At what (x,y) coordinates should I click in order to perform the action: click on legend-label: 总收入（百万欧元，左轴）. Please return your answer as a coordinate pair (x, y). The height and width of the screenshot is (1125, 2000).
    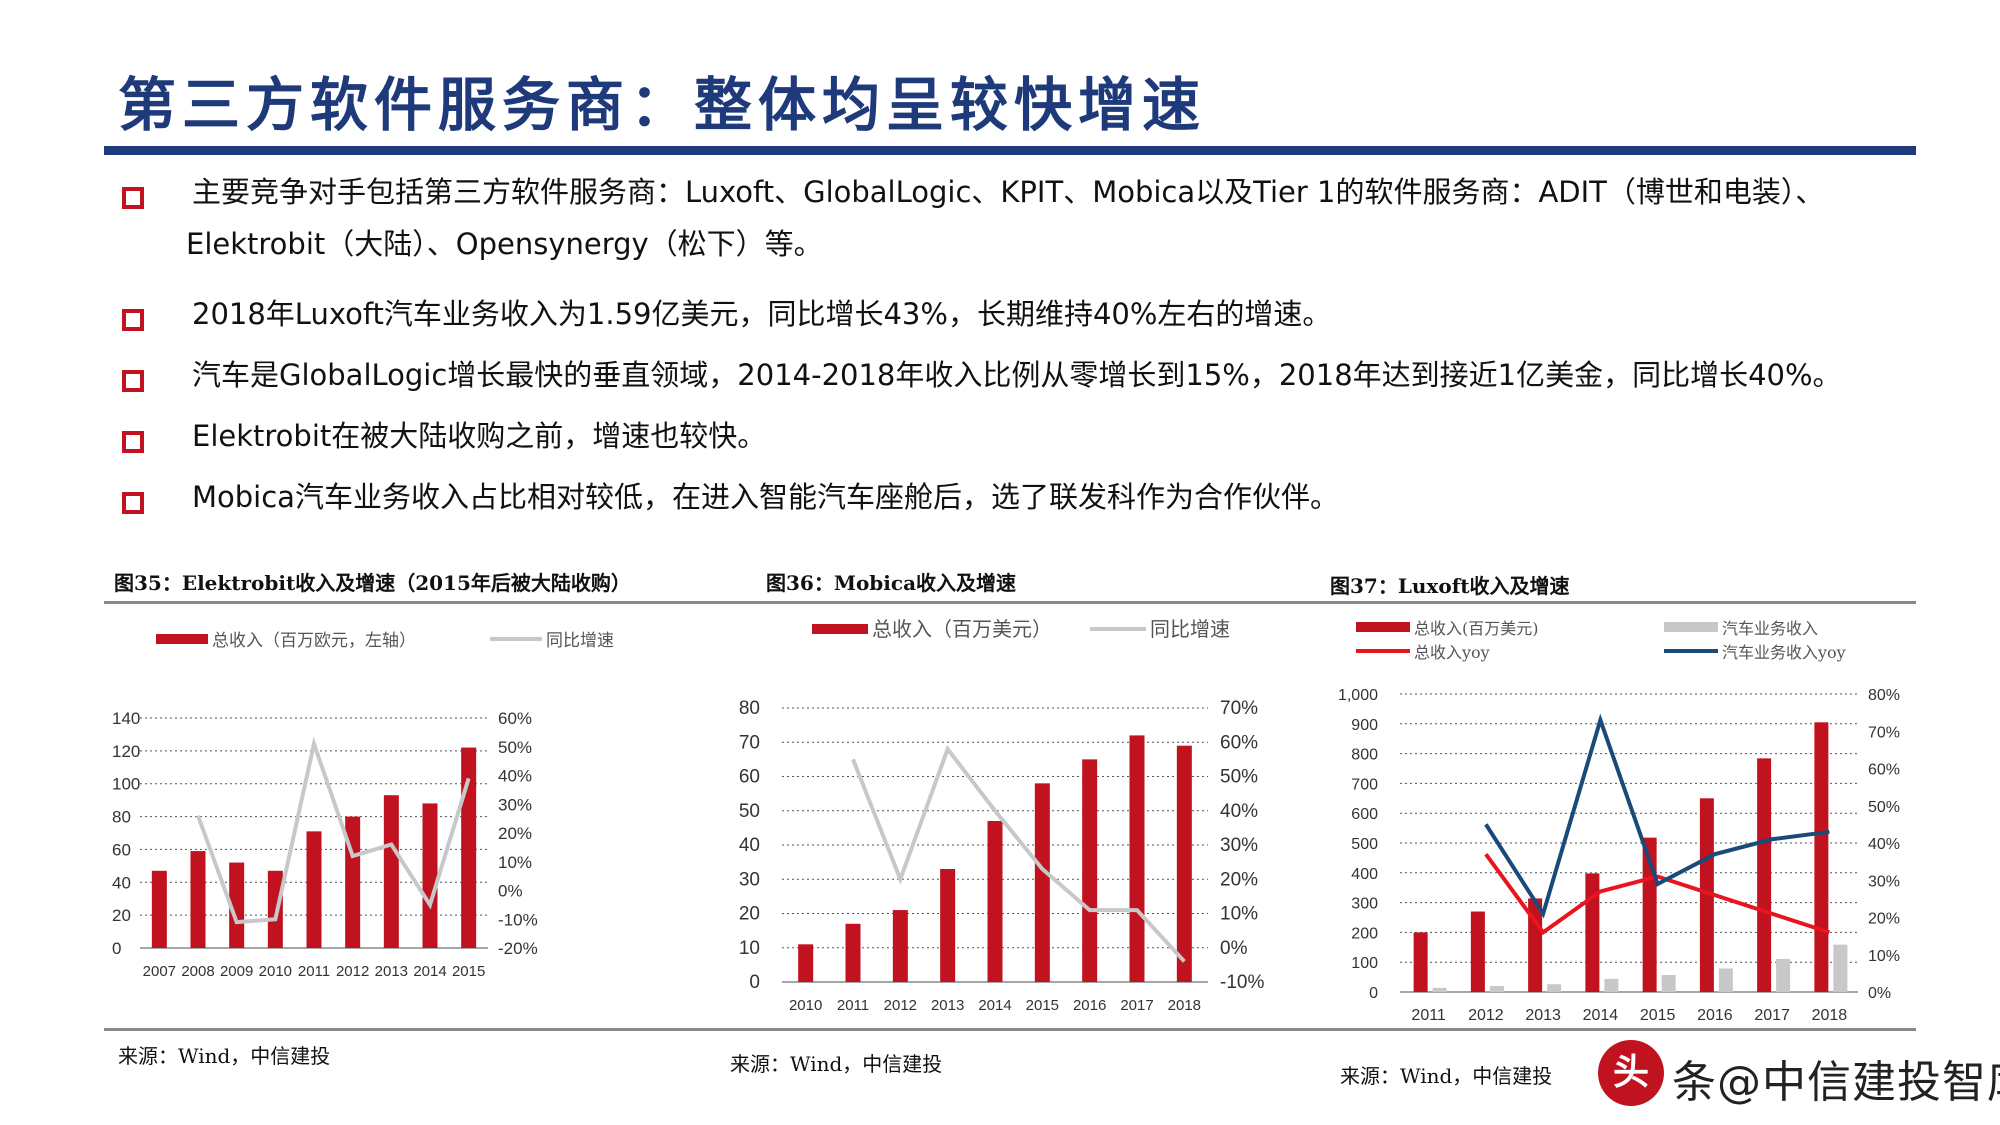
    Looking at the image, I should click on (314, 641).